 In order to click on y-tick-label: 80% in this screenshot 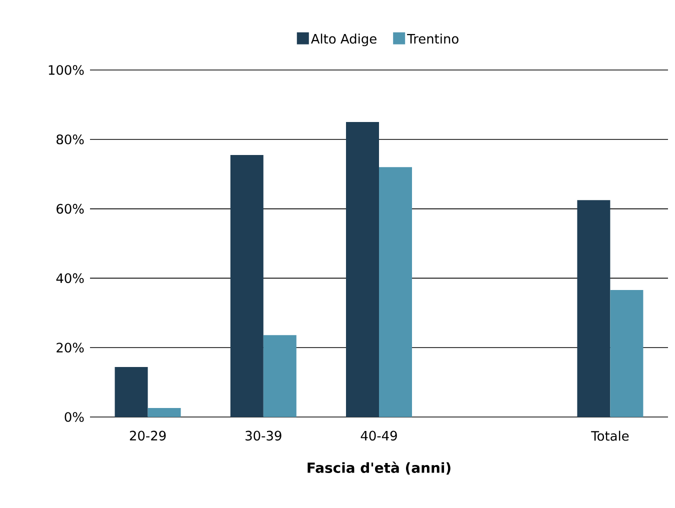, I will do `click(70, 139)`.